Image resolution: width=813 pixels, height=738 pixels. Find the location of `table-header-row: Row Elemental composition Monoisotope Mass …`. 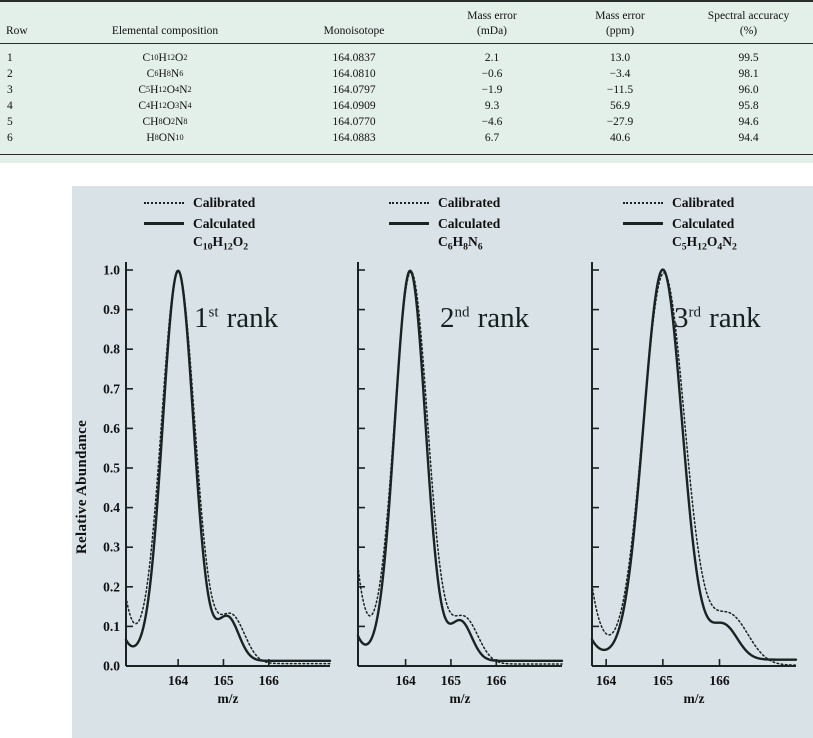

table-header-row: Row Elemental composition Monoisotope Mass … is located at coordinates (406, 23).